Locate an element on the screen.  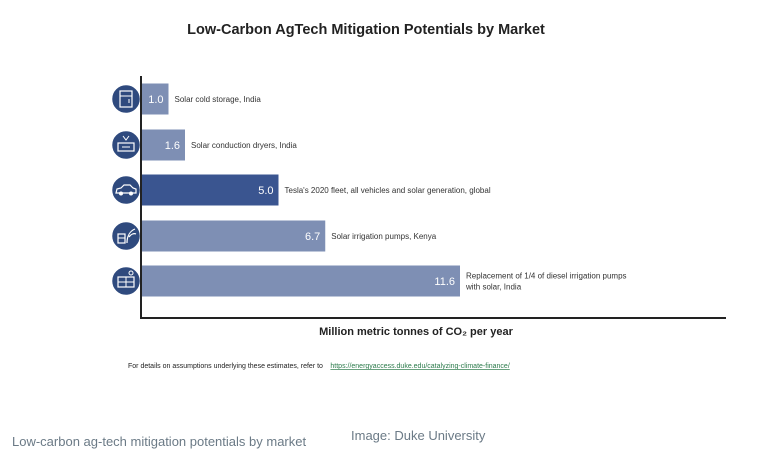
irrigation-pump-icon is located at coordinates (126, 236).